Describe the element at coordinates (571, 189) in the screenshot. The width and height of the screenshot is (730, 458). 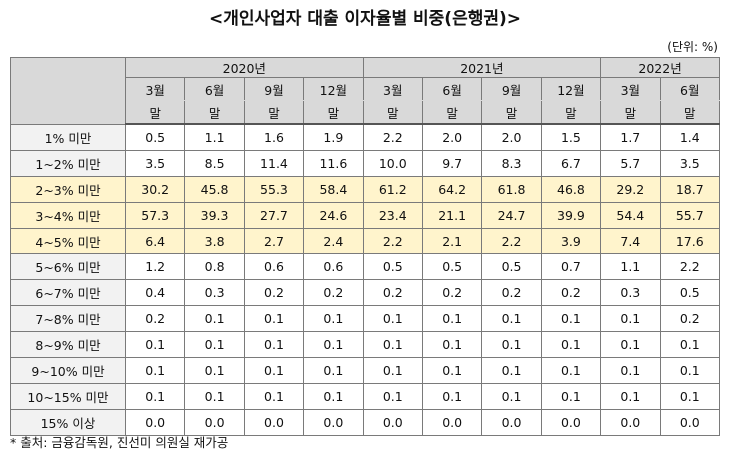
I see `cell-value: 46.8` at that location.